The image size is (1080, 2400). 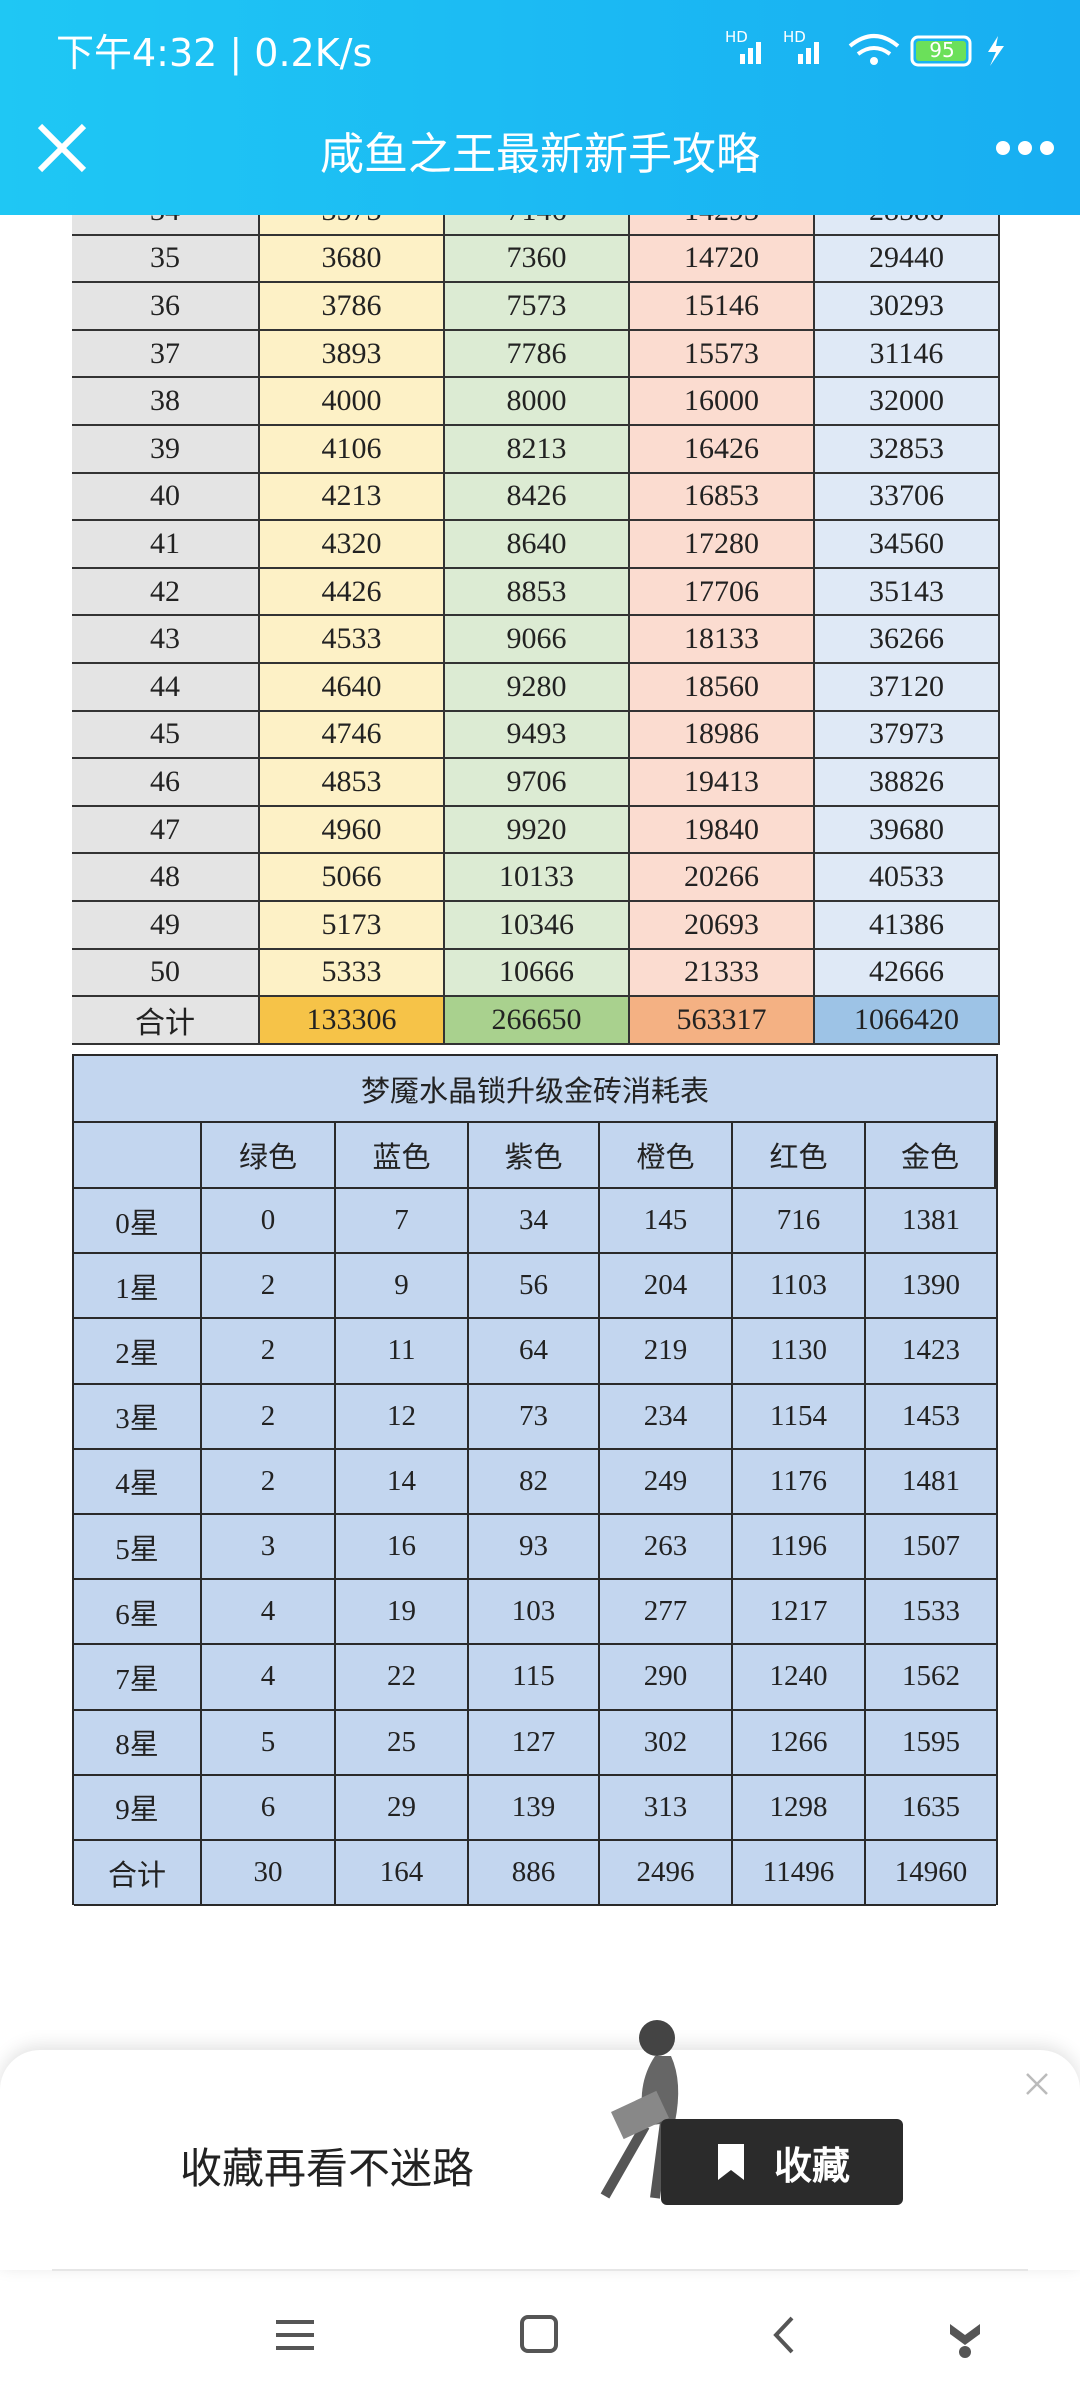 I want to click on header-cell: 金色, so click(x=931, y=1156).